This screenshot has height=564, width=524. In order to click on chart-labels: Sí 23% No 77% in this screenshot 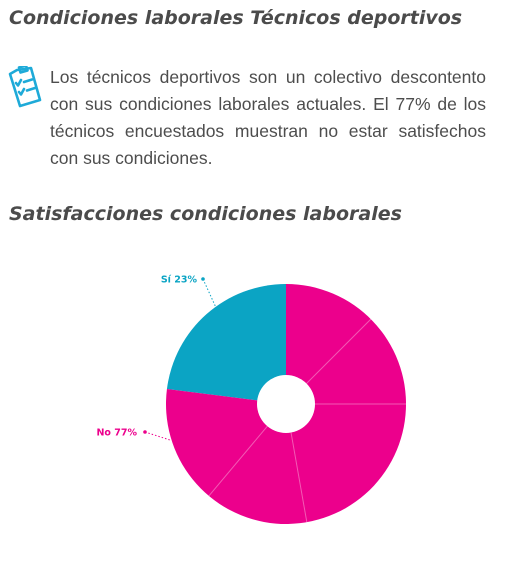, I will do `click(157, 358)`.